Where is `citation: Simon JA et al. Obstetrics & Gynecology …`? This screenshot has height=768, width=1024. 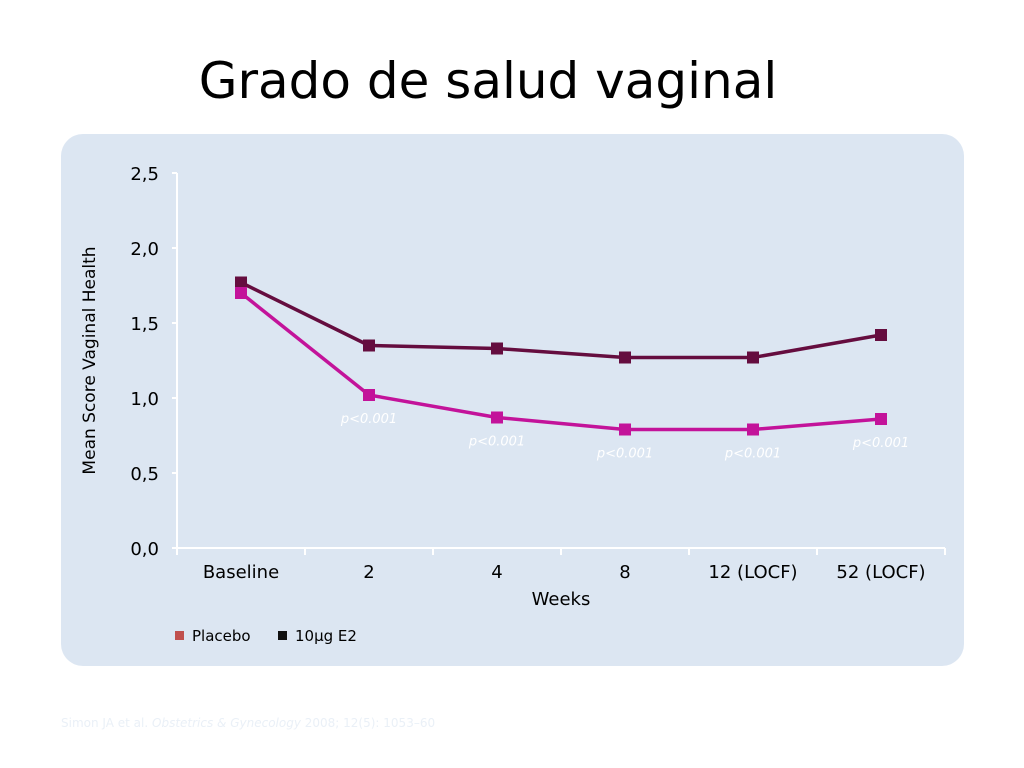 citation: Simon JA et al. Obstetrics & Gynecology … is located at coordinates (248, 723).